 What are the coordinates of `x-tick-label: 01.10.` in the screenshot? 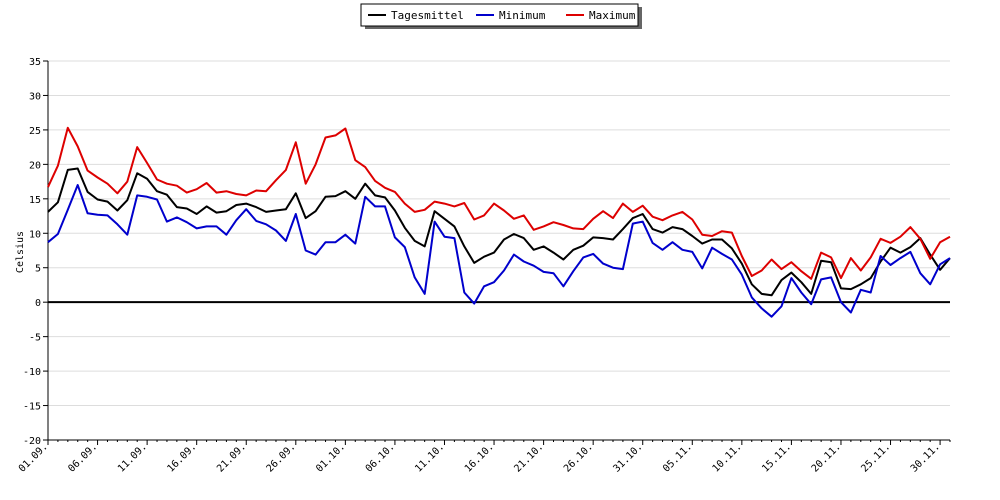 It's located at (330, 457).